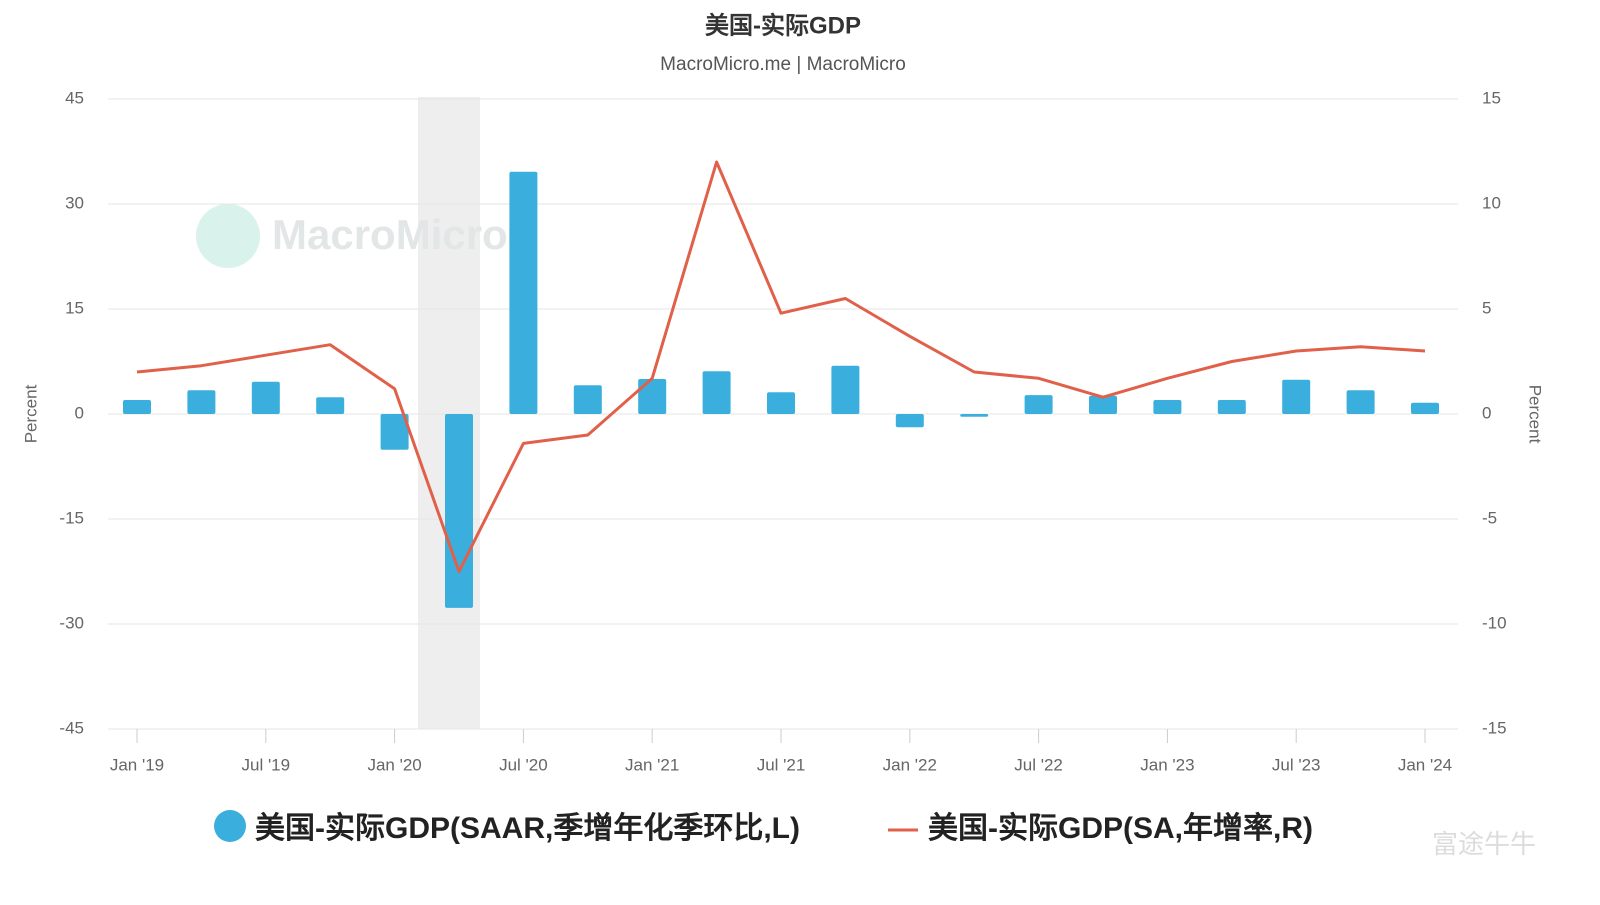  What do you see at coordinates (30, 413) in the screenshot?
I see `y-axis-label: Percent` at bounding box center [30, 413].